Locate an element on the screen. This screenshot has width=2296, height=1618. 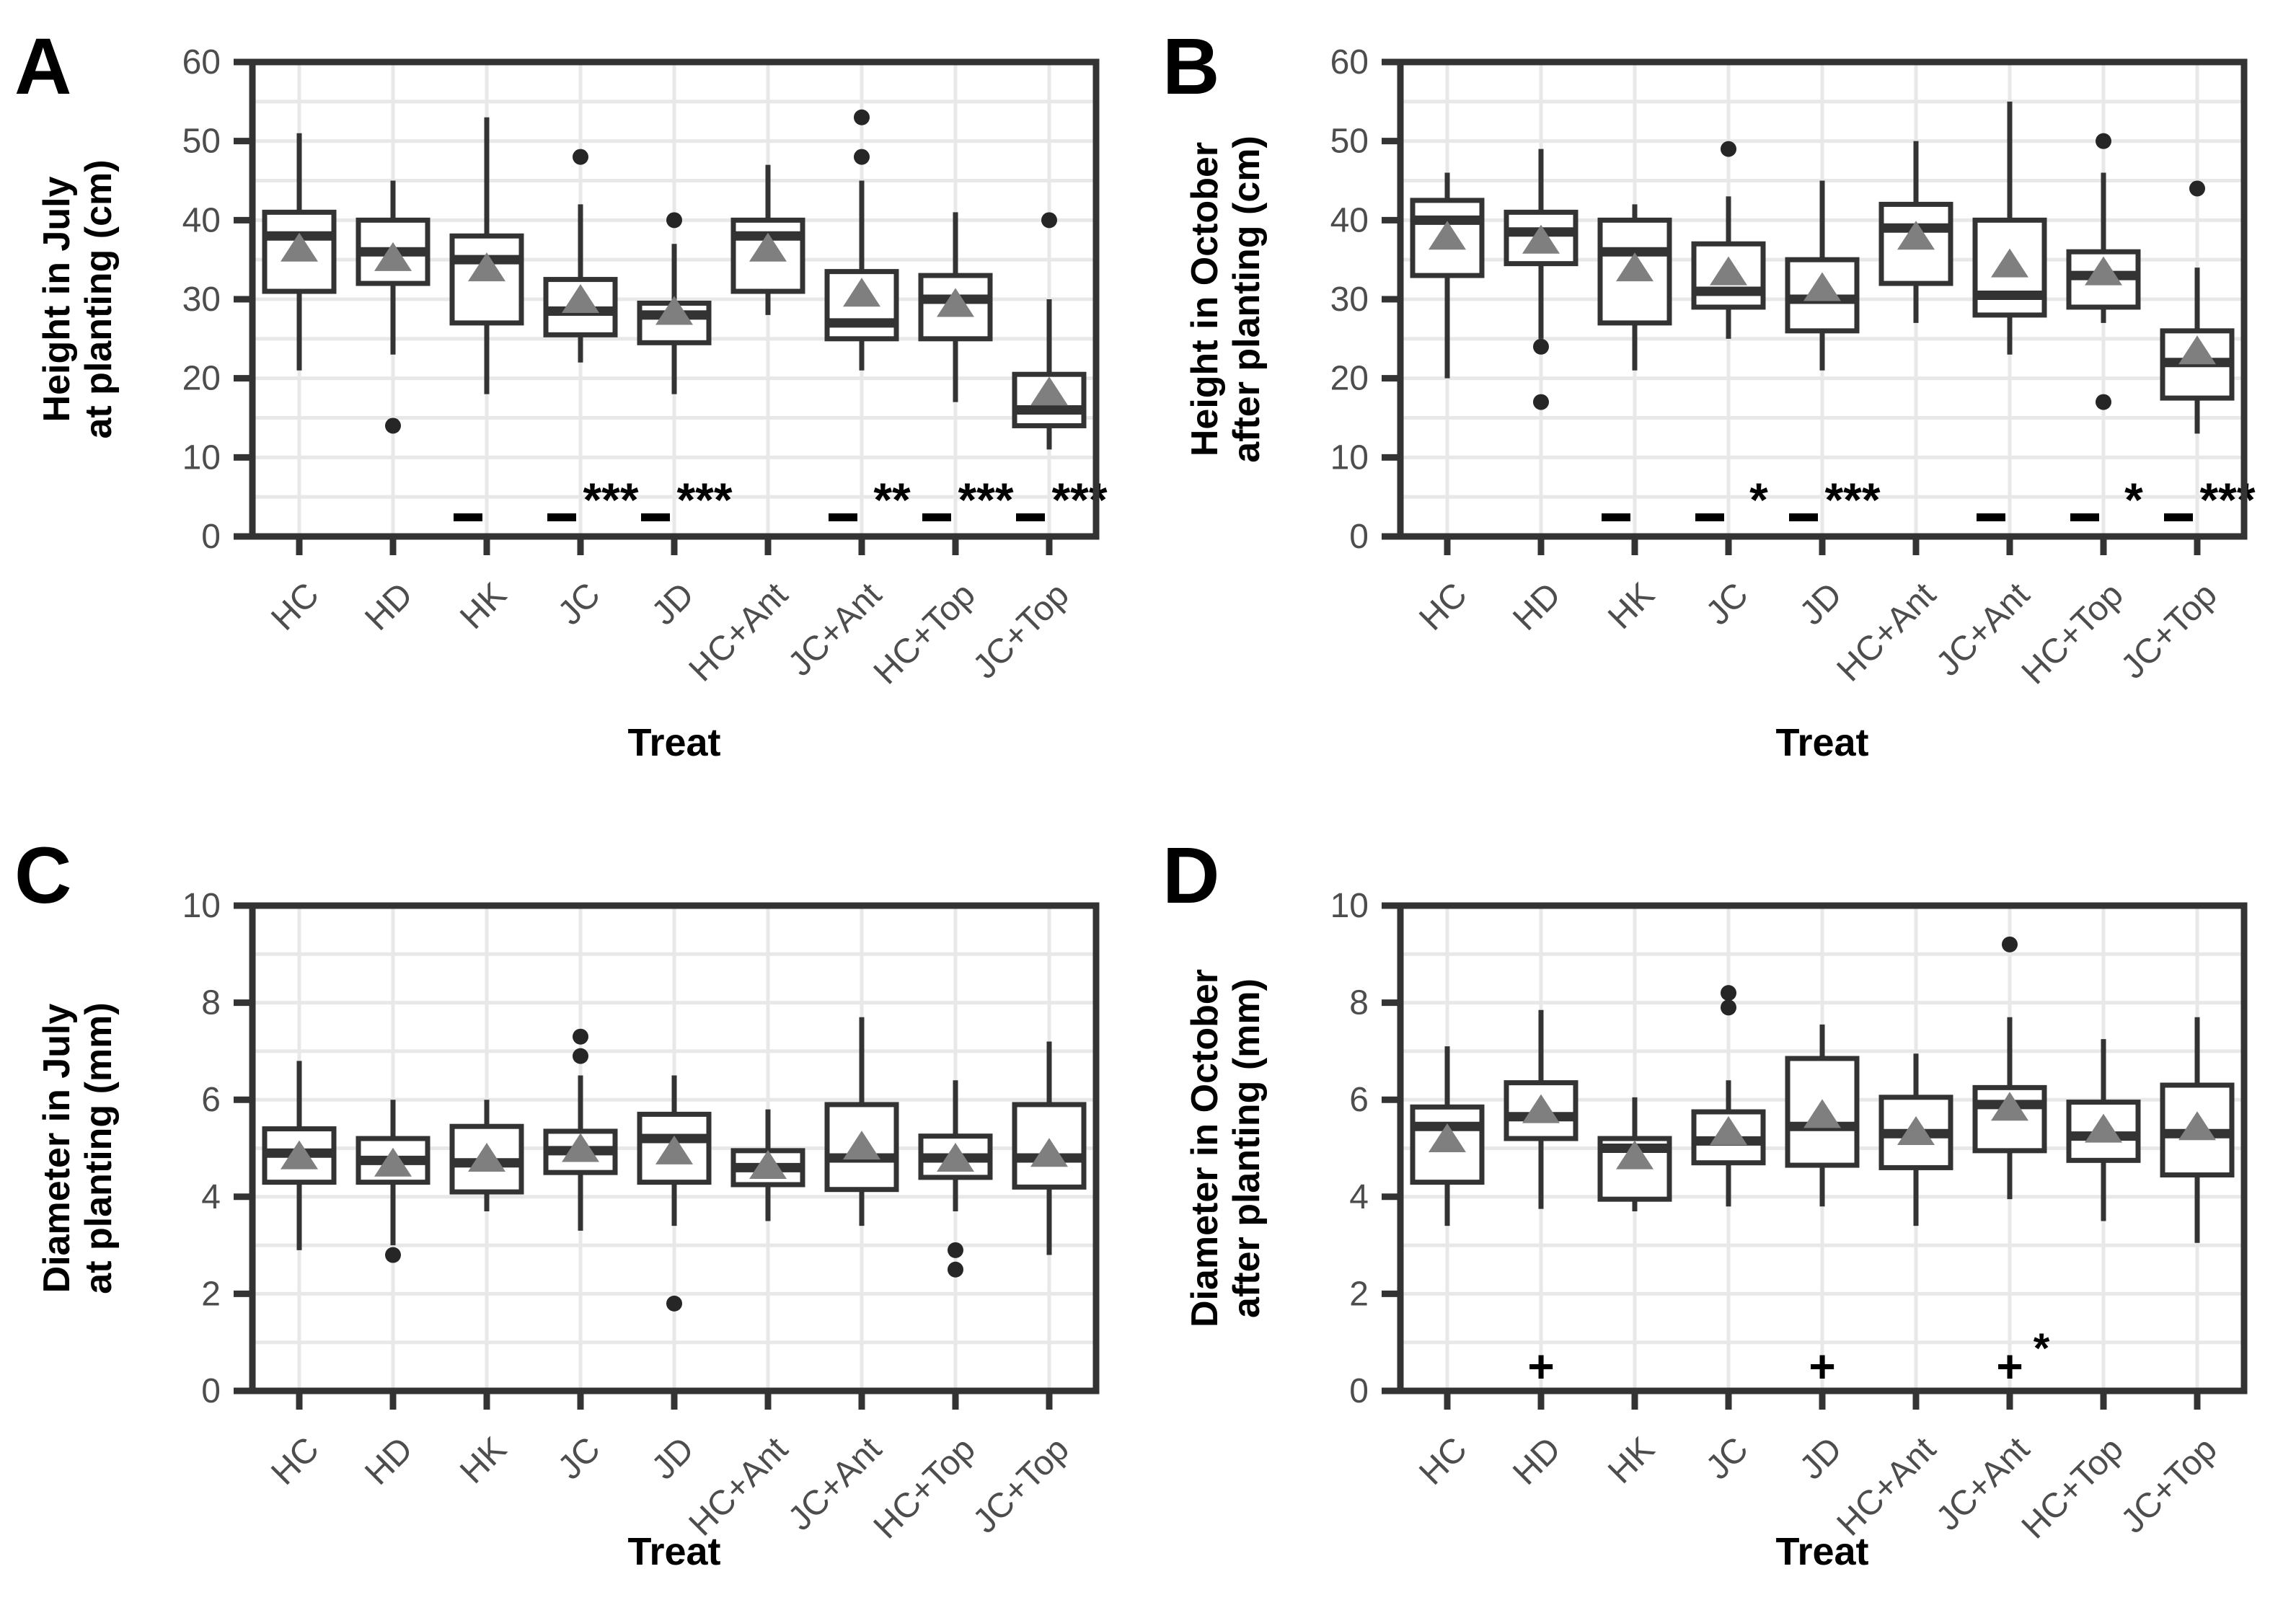
boxplot-HC+Top is located at coordinates (2103, 1130).